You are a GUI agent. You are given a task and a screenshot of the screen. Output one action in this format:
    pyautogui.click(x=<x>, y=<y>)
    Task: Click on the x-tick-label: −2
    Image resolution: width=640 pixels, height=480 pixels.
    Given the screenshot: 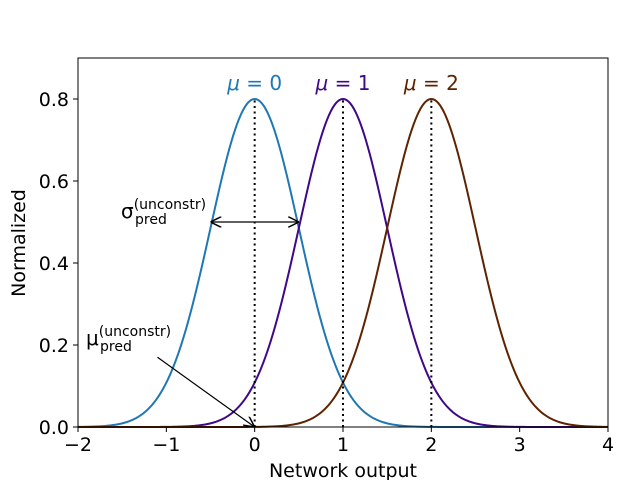 What is the action you would take?
    pyautogui.click(x=78, y=445)
    